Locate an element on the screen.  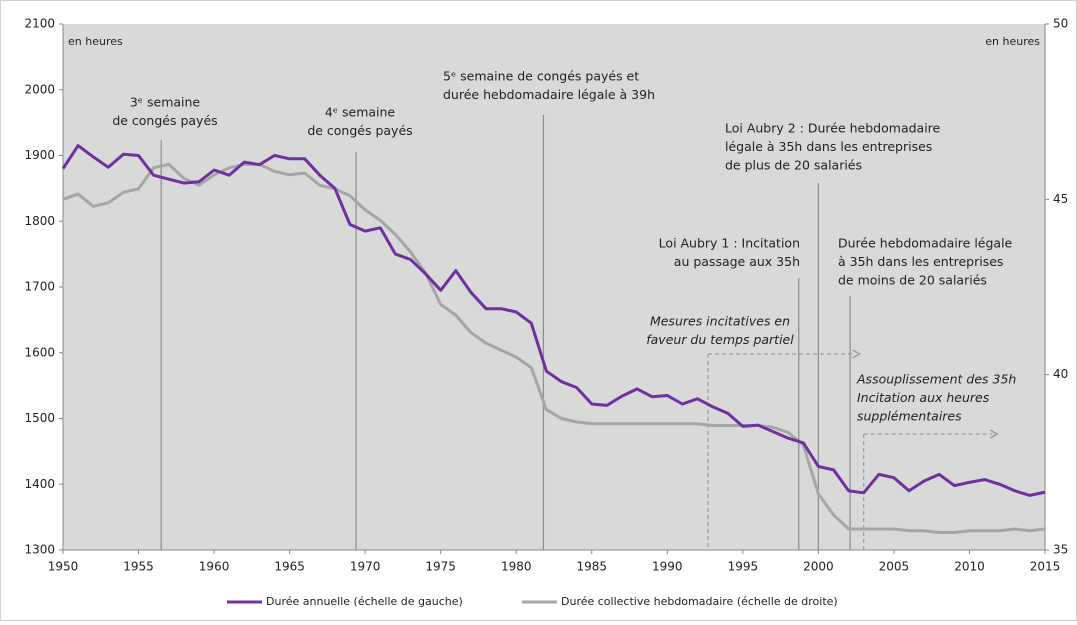
y-tick-label: 1500 is located at coordinates (39, 418).